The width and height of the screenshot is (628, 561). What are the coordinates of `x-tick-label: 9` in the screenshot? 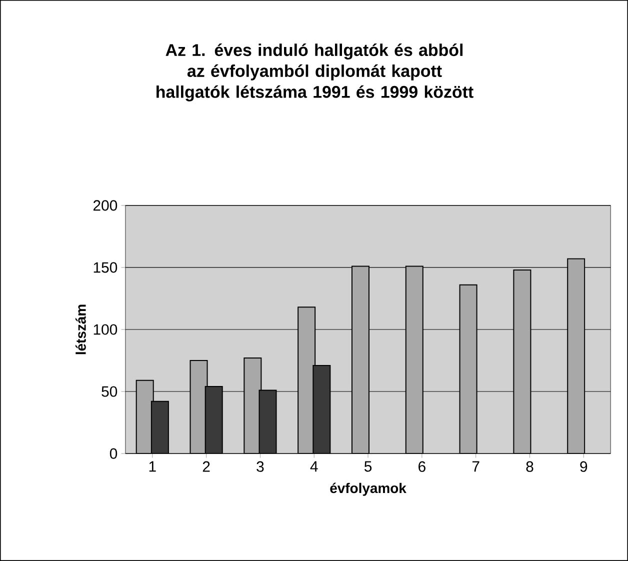 It's located at (584, 466).